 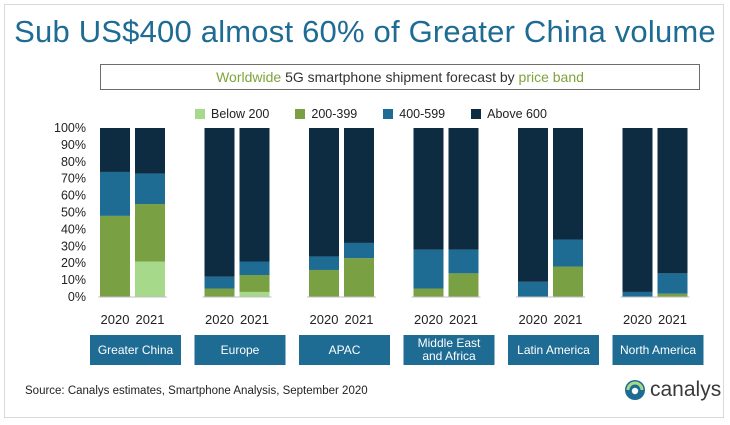 I want to click on region-label: North America, so click(x=658, y=350).